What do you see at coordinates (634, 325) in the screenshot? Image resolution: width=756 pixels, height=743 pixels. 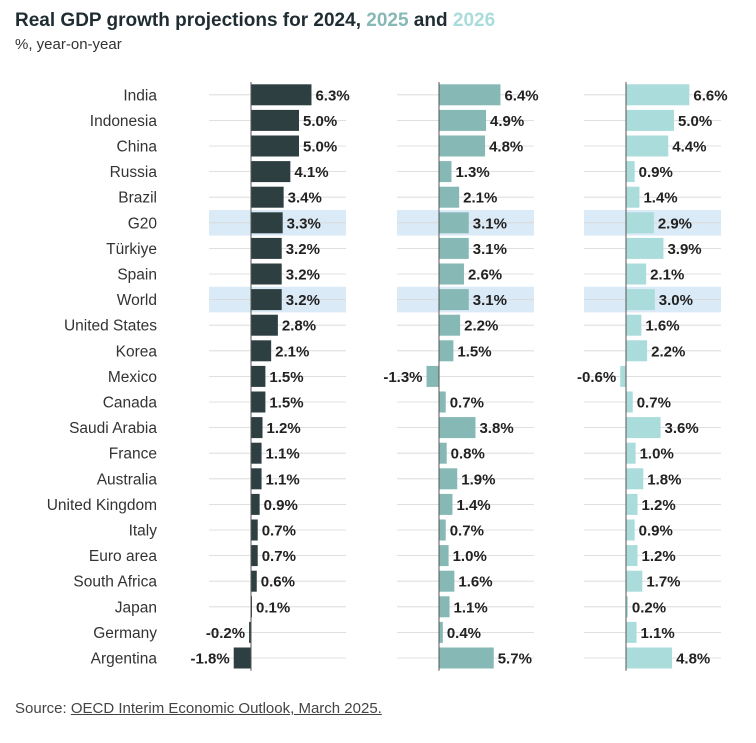 I see `bar-2026-united-states` at bounding box center [634, 325].